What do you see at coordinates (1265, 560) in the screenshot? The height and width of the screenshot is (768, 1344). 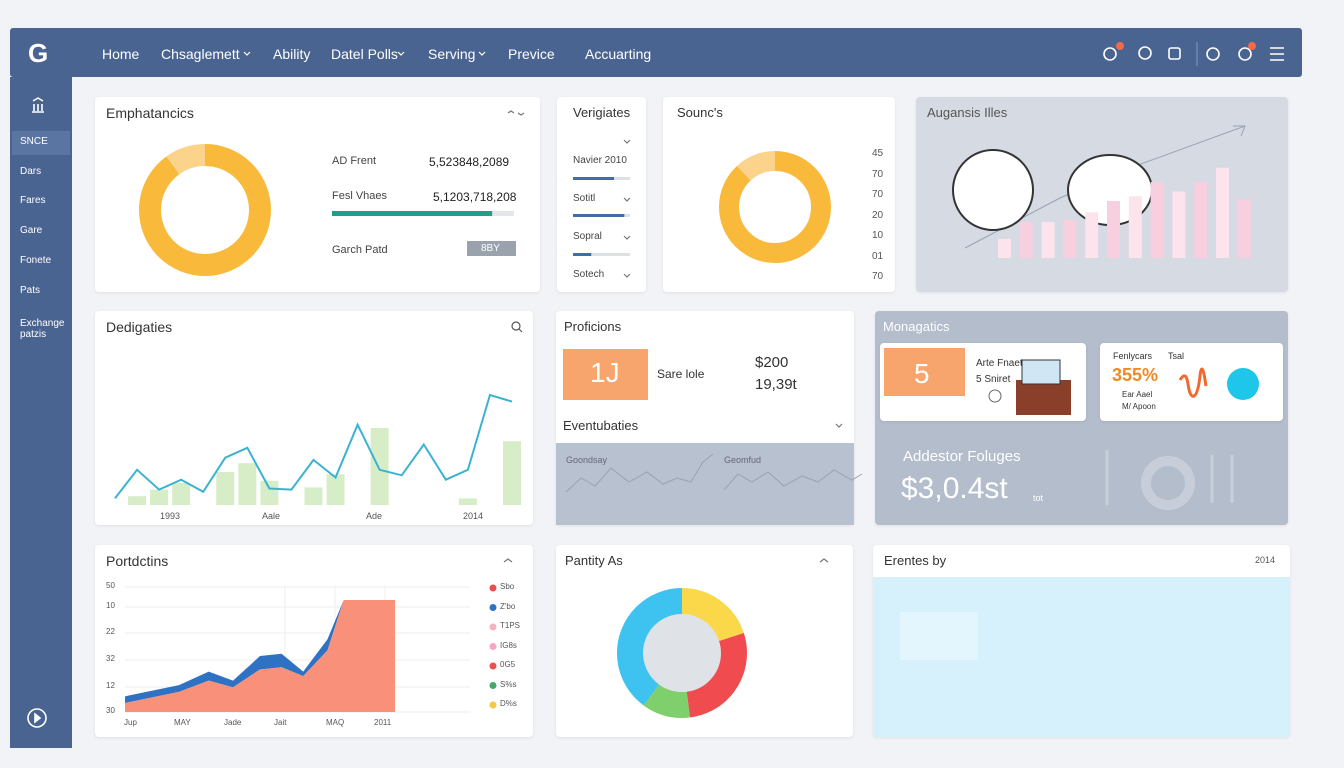 I see `label: 2014` at bounding box center [1265, 560].